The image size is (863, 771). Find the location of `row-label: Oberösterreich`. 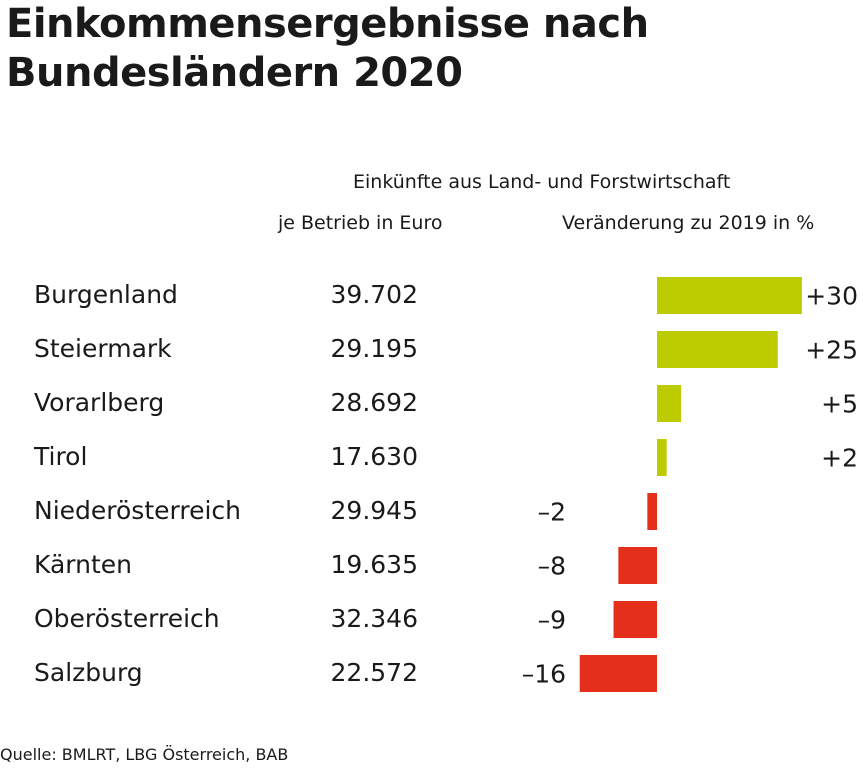

row-label: Oberösterreich is located at coordinates (127, 618).